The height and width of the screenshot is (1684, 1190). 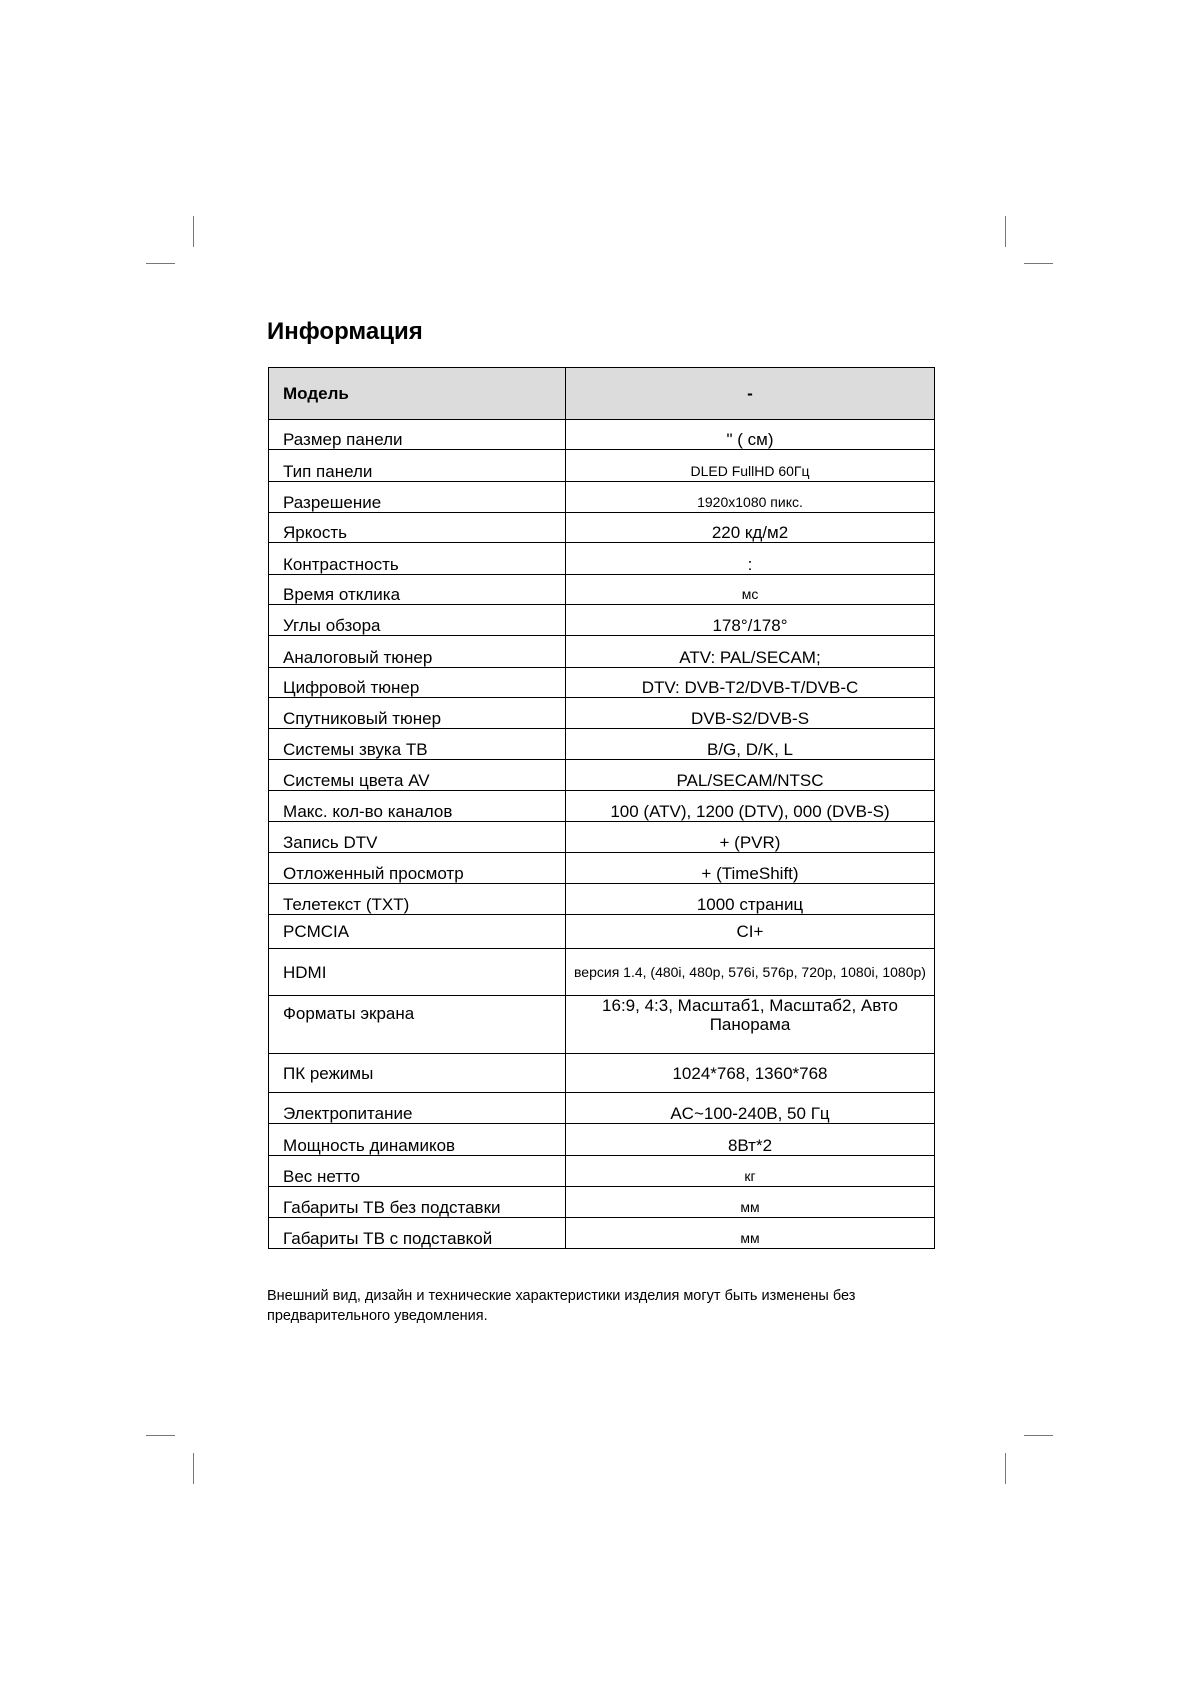 What do you see at coordinates (417, 1202) in the screenshot?
I see `spec-label: Габариты ТВ без подставки` at bounding box center [417, 1202].